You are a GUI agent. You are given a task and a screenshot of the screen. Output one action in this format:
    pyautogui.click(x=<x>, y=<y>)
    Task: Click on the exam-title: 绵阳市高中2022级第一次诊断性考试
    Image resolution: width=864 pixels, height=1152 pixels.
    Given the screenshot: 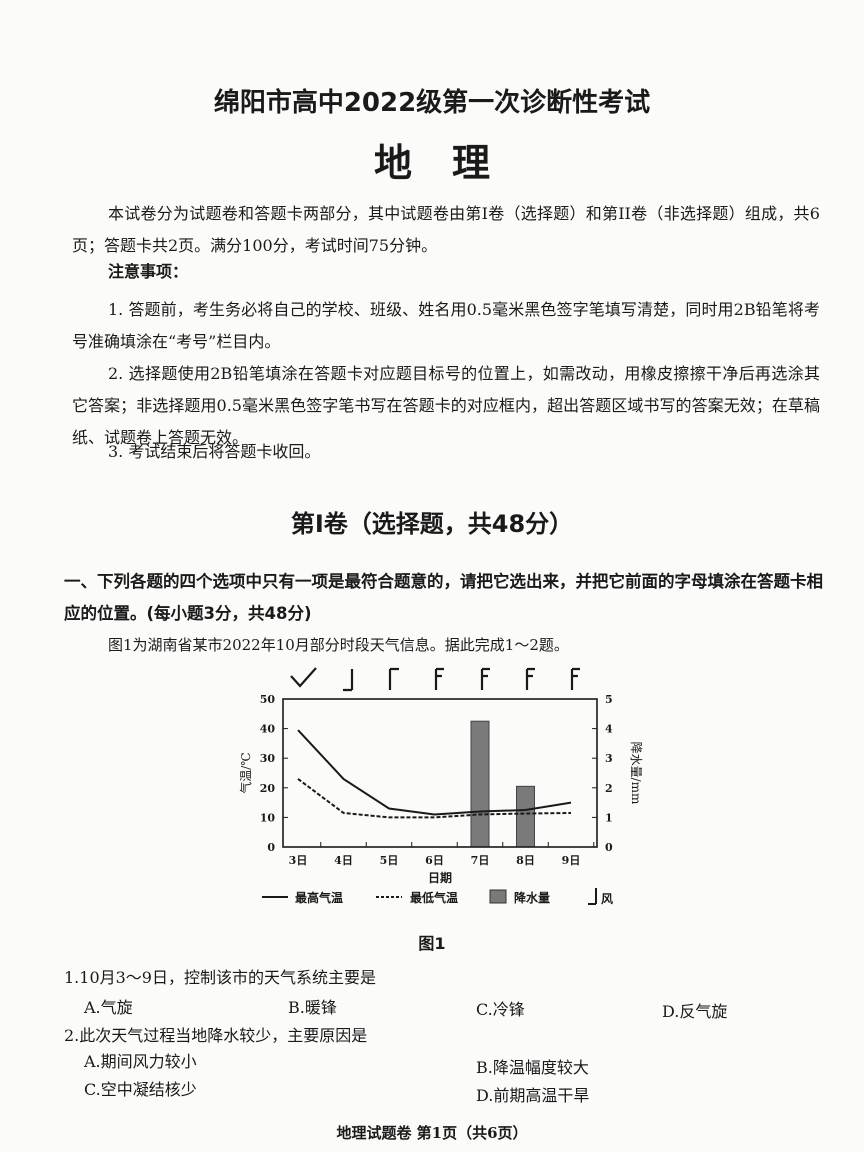 What is the action you would take?
    pyautogui.click(x=432, y=103)
    